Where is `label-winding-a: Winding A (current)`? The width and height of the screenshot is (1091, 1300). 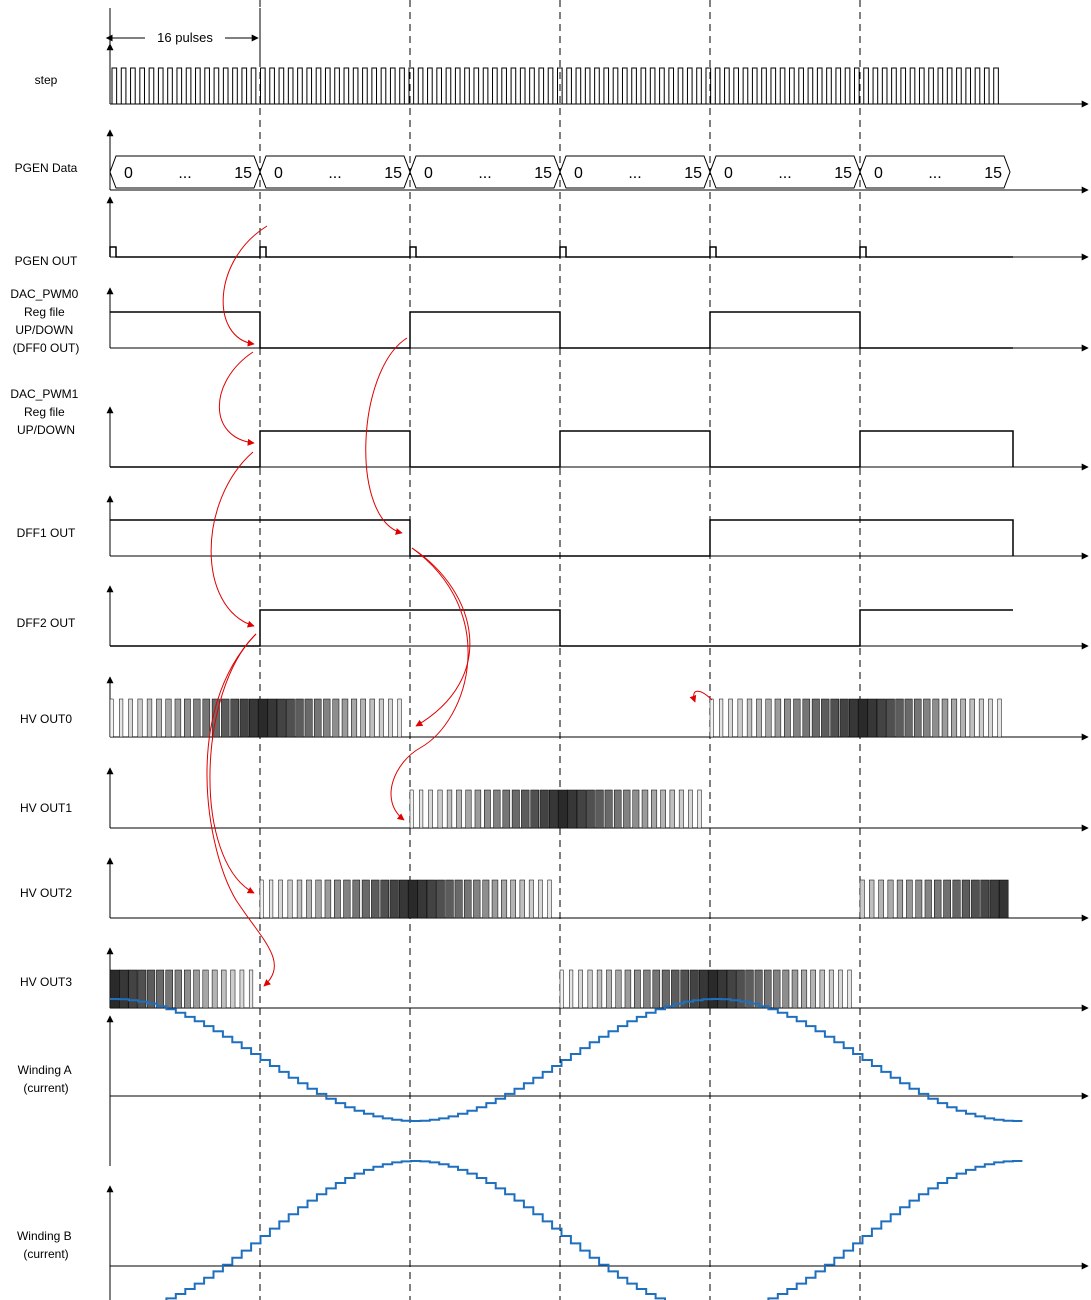 label-winding-a: Winding A (current) is located at coordinates (46, 1079).